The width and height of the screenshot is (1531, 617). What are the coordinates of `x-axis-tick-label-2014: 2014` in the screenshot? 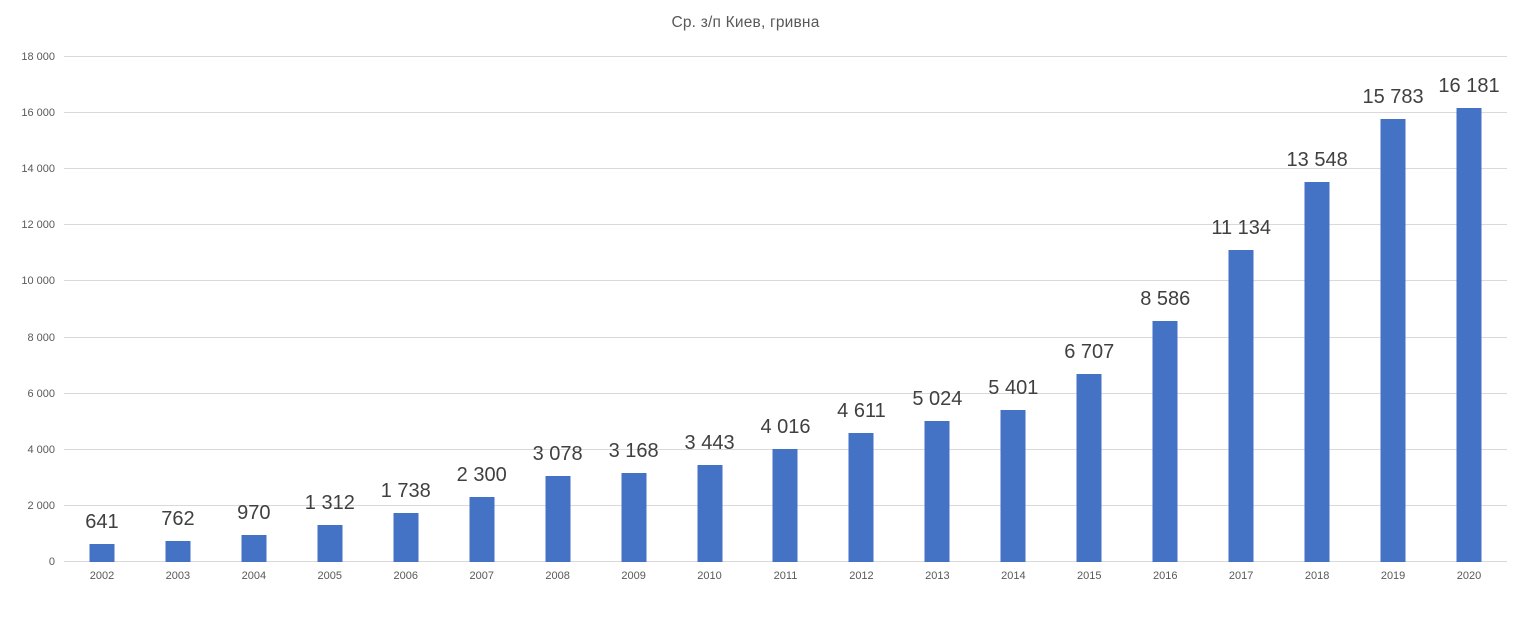 It's located at (1013, 576).